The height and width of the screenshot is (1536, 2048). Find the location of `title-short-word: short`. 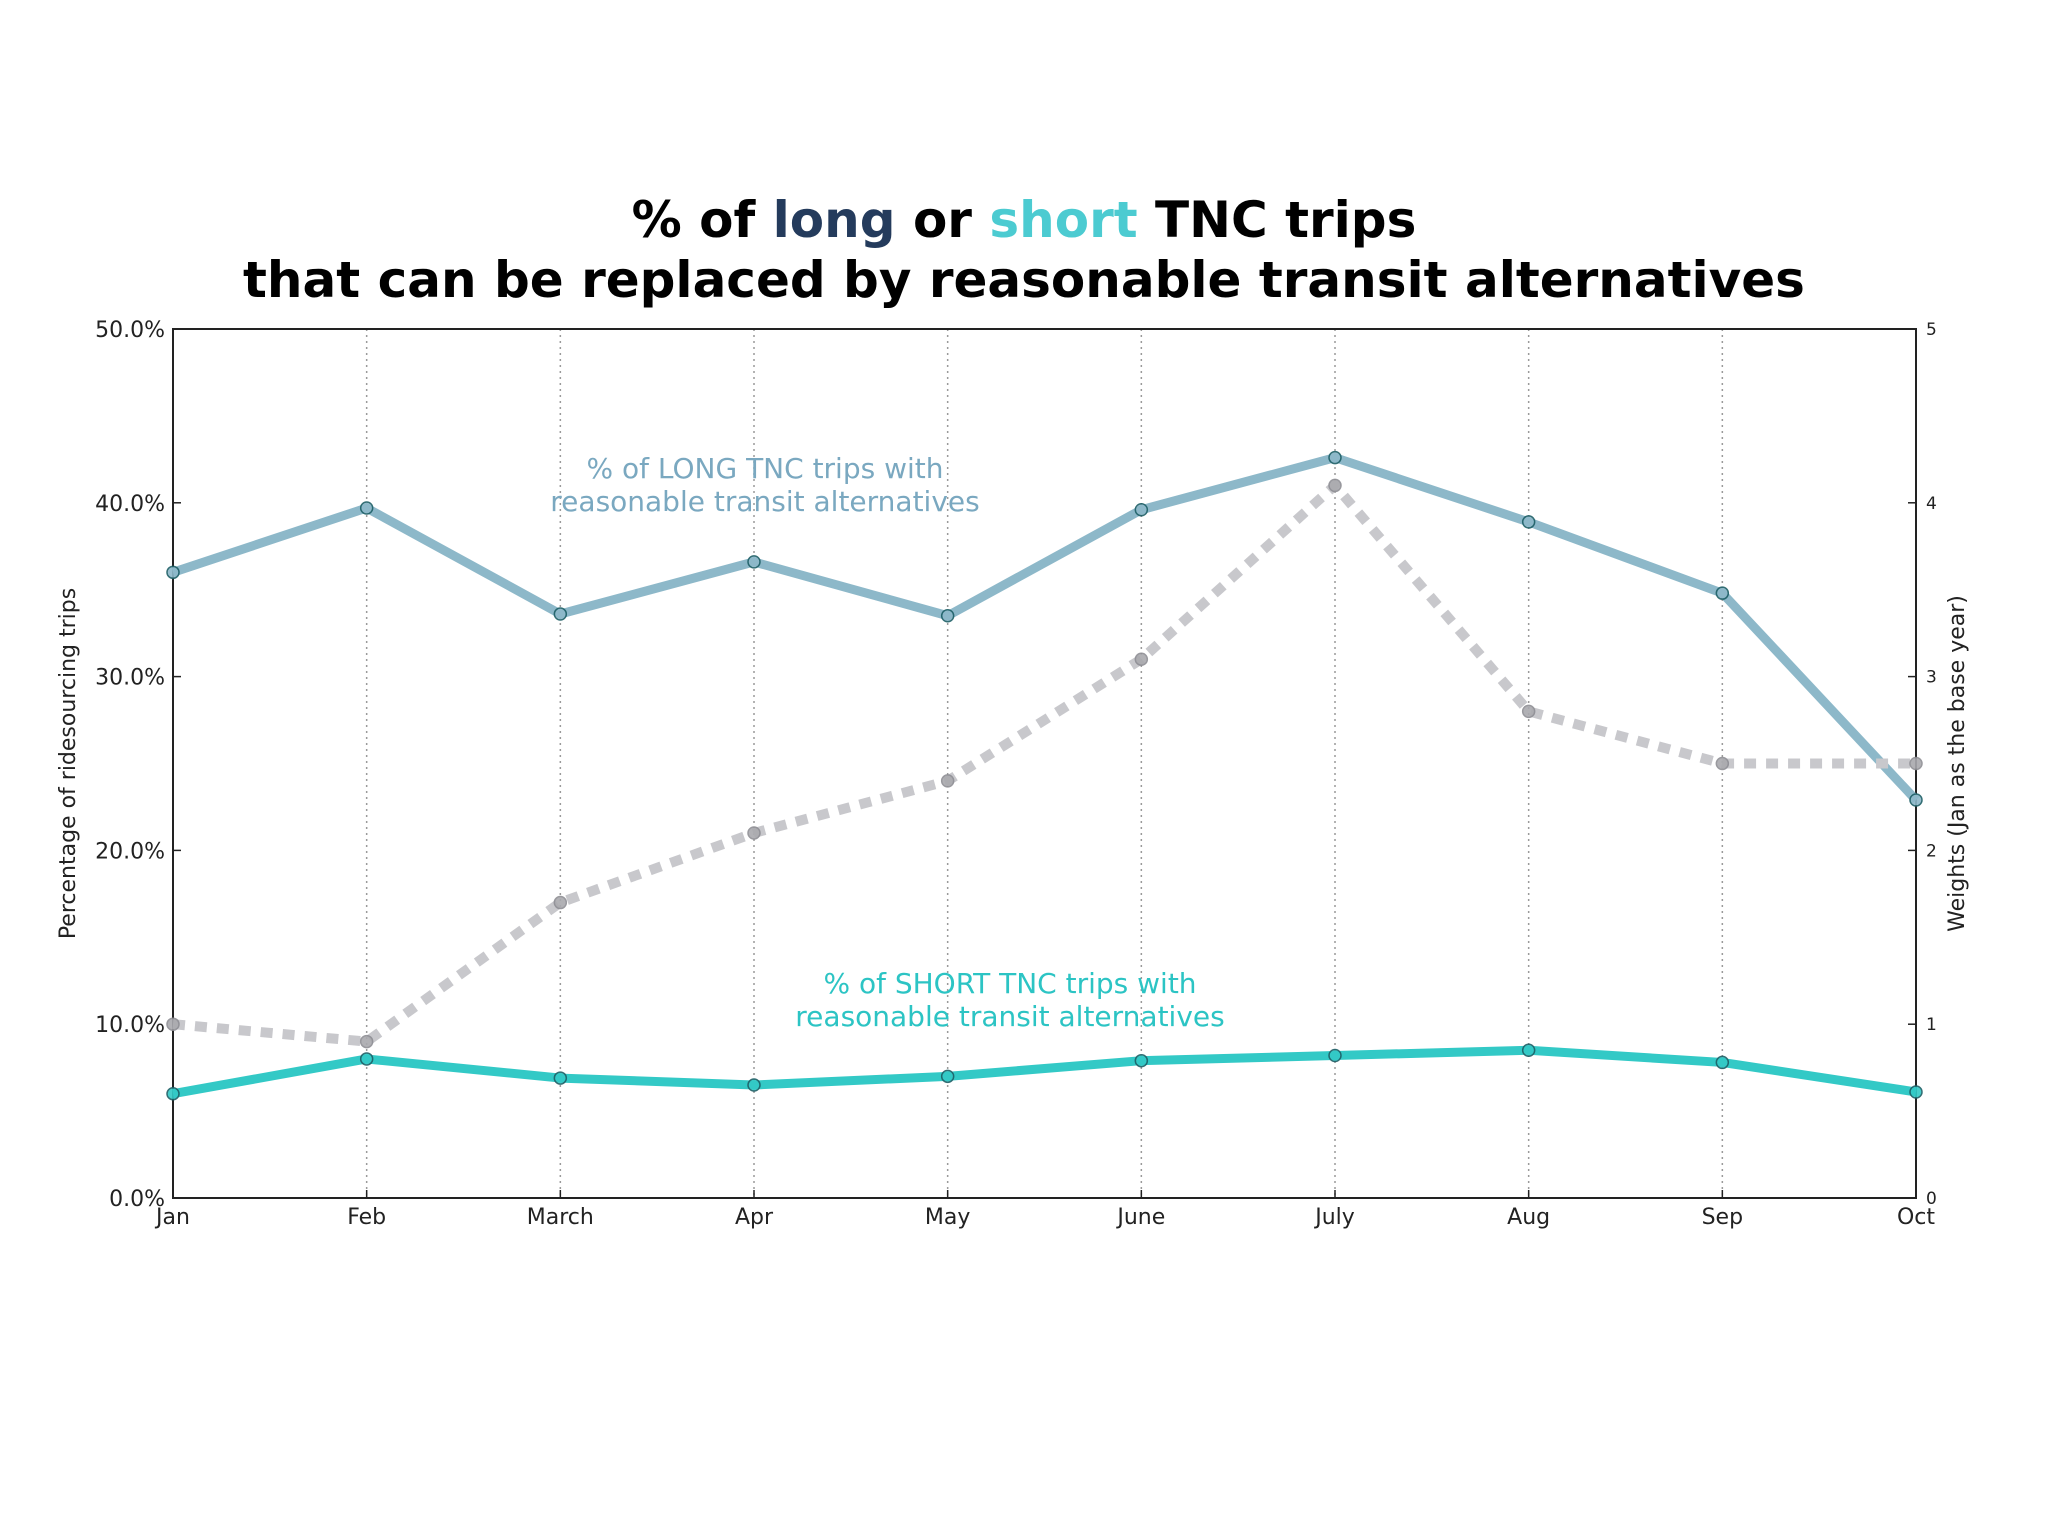

title-short-word: short is located at coordinates (1063, 220).